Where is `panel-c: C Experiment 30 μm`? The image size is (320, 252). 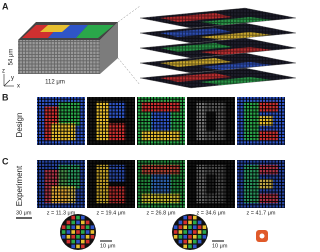 panel-c: C Experiment 30 μm is located at coordinates (17, 187).